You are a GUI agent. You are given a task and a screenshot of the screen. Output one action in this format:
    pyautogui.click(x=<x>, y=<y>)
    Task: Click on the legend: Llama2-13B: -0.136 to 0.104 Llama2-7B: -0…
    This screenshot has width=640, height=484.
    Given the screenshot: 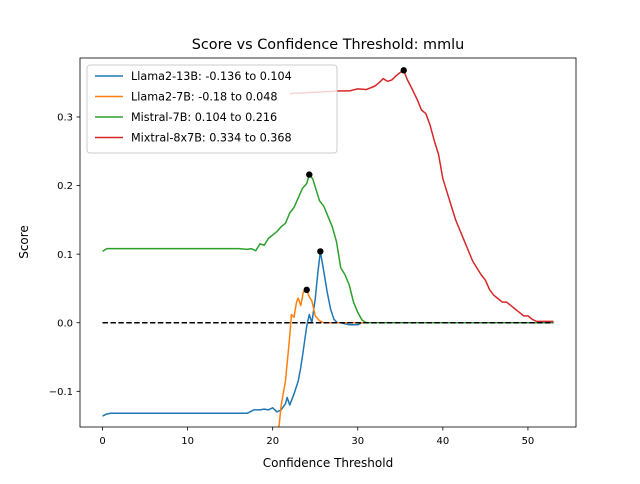 What is the action you would take?
    pyautogui.click(x=212, y=109)
    